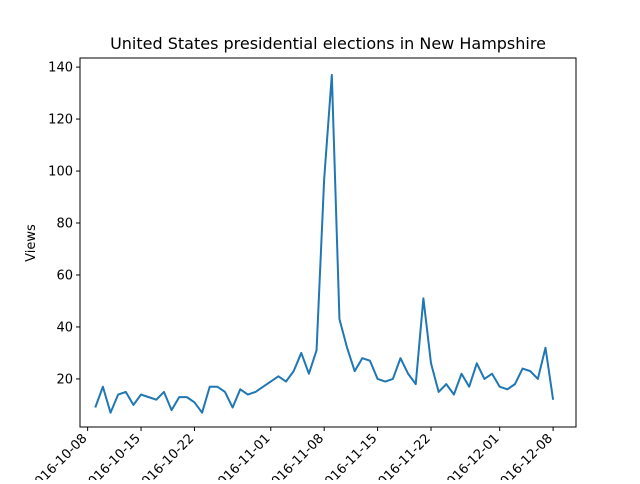 The image size is (640, 484). What do you see at coordinates (64, 379) in the screenshot?
I see `y-tick-label: 20` at bounding box center [64, 379].